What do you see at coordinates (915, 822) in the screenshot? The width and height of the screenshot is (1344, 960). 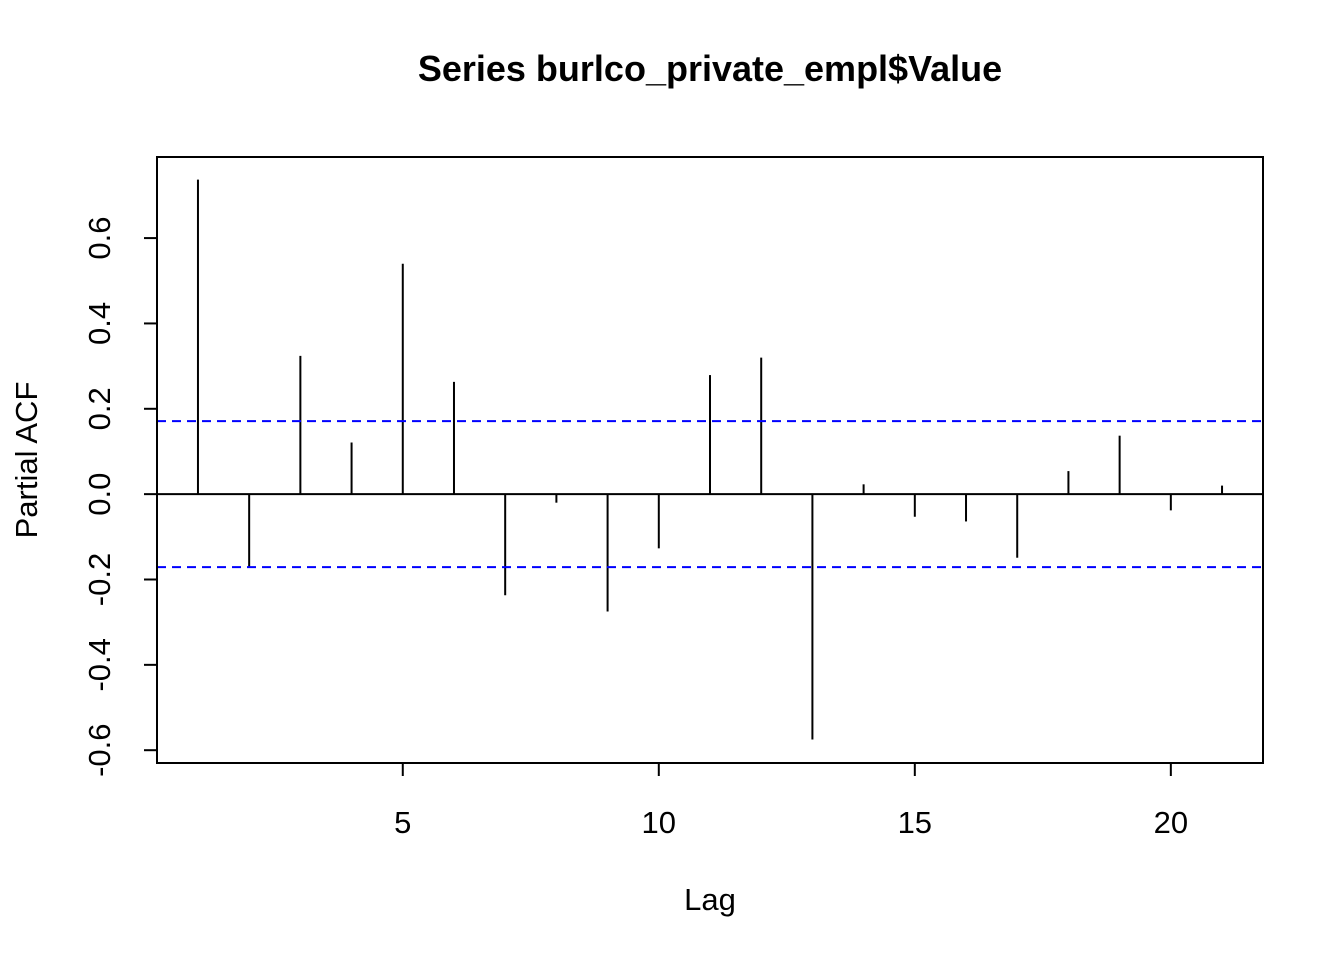 I see `x-tick-label: 15` at bounding box center [915, 822].